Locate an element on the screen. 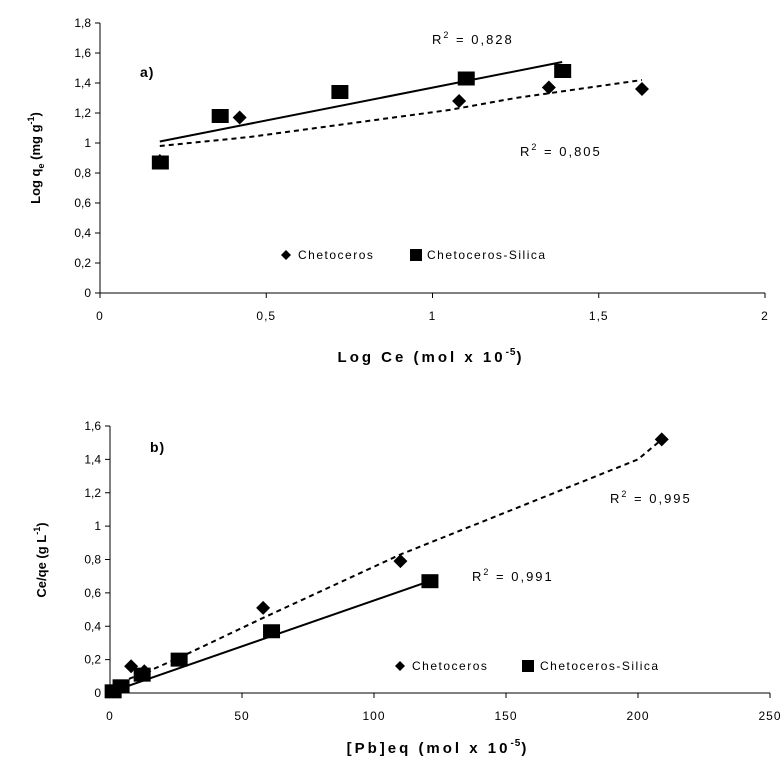  a-y-tick-label: 1,4 is located at coordinates (82, 83).